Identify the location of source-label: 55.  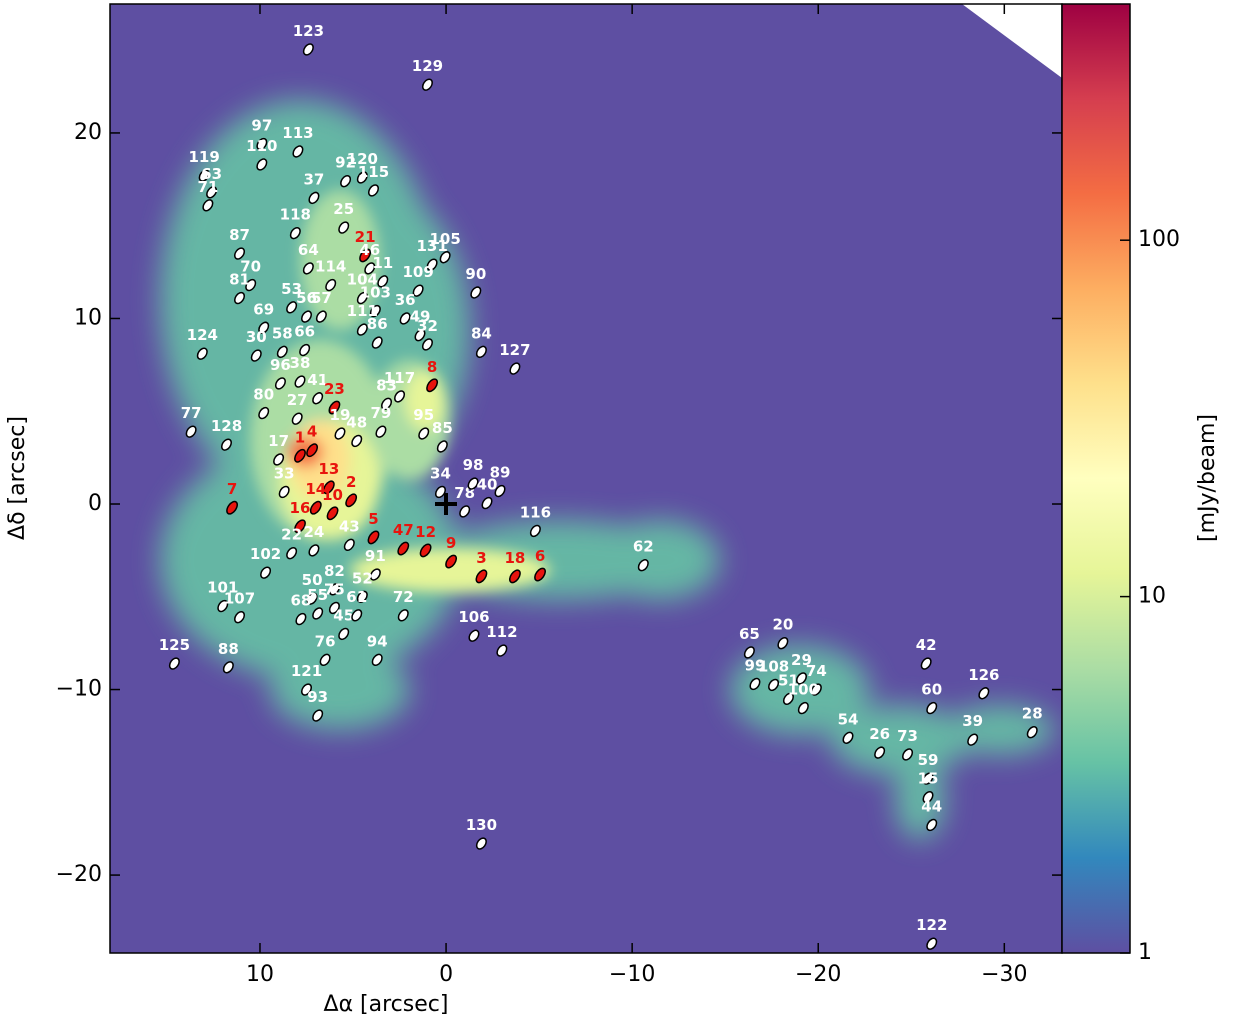
(317, 595).